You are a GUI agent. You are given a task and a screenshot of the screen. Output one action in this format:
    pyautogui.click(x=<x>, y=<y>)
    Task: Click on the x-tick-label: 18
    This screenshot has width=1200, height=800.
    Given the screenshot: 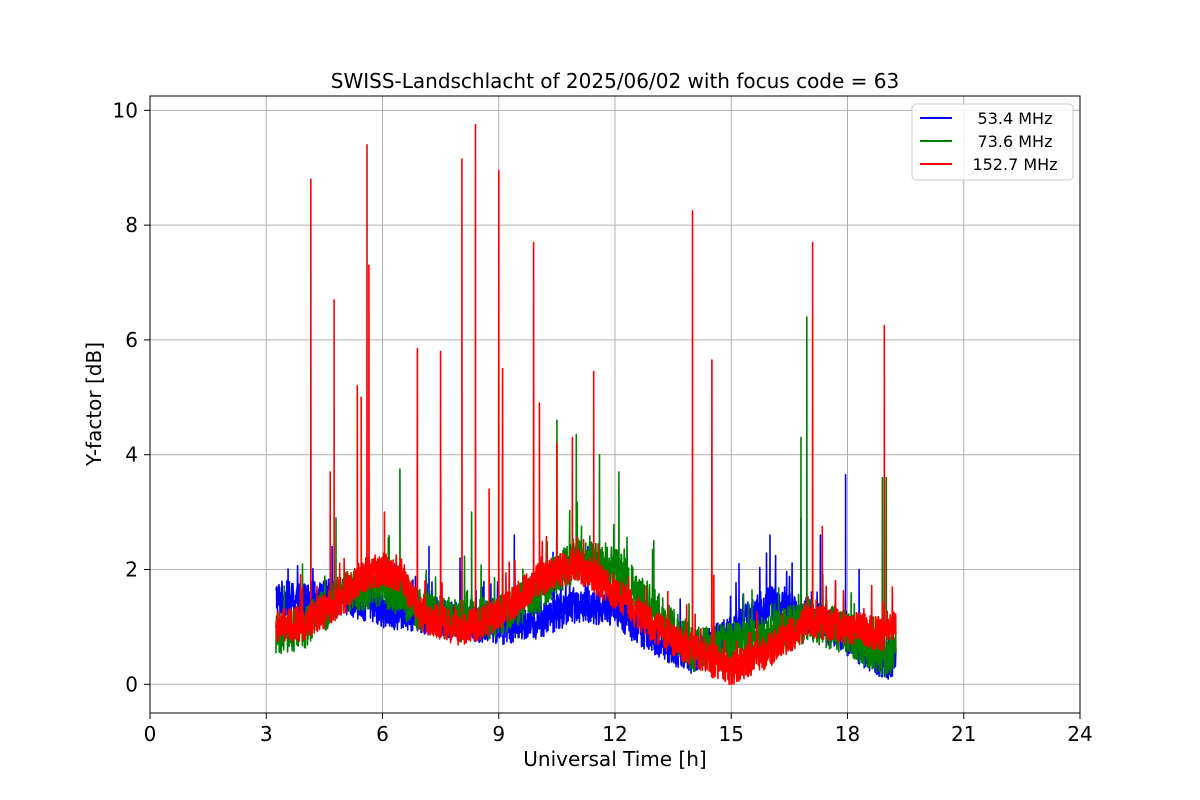 What is the action you would take?
    pyautogui.click(x=847, y=734)
    